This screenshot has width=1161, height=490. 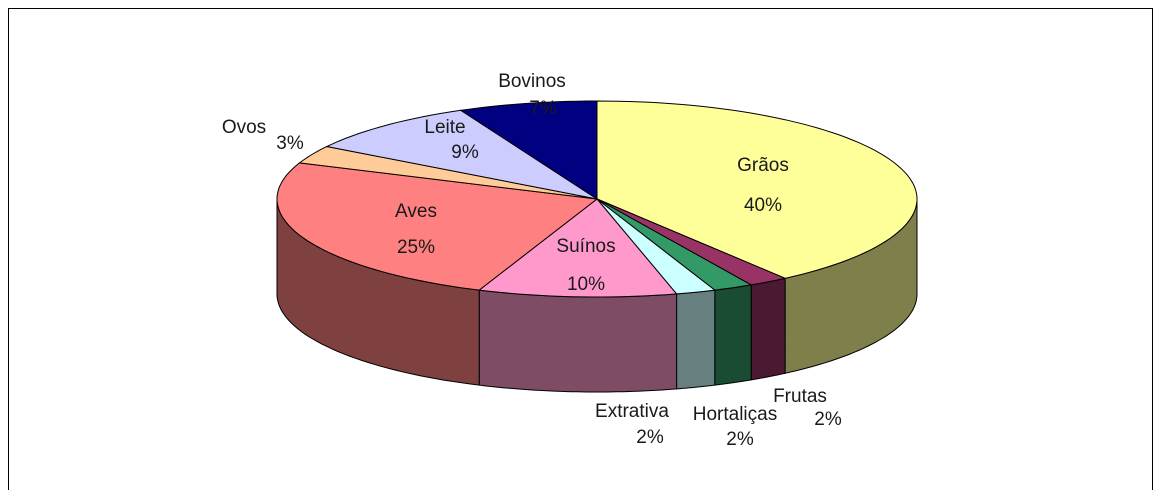 I want to click on slice-value-label: 9%, so click(x=465, y=152).